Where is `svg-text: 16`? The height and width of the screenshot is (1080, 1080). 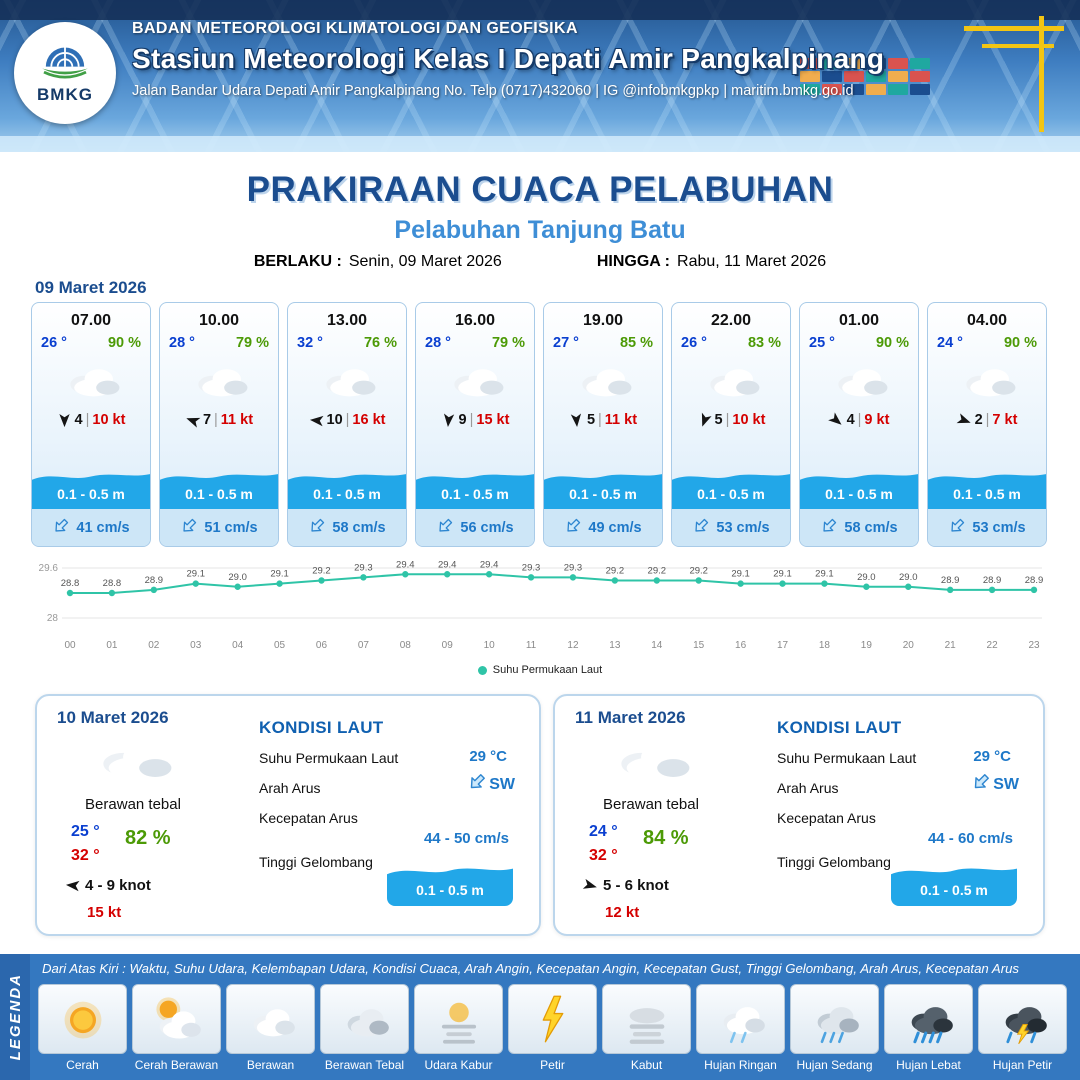
svg-text: 16 is located at coordinates (741, 645).